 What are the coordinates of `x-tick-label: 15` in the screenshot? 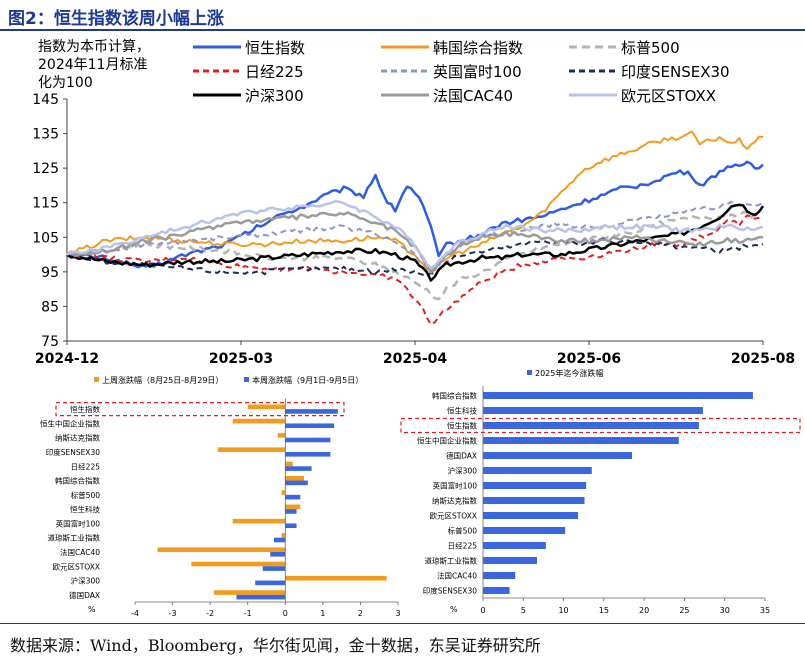 It's located at (604, 610).